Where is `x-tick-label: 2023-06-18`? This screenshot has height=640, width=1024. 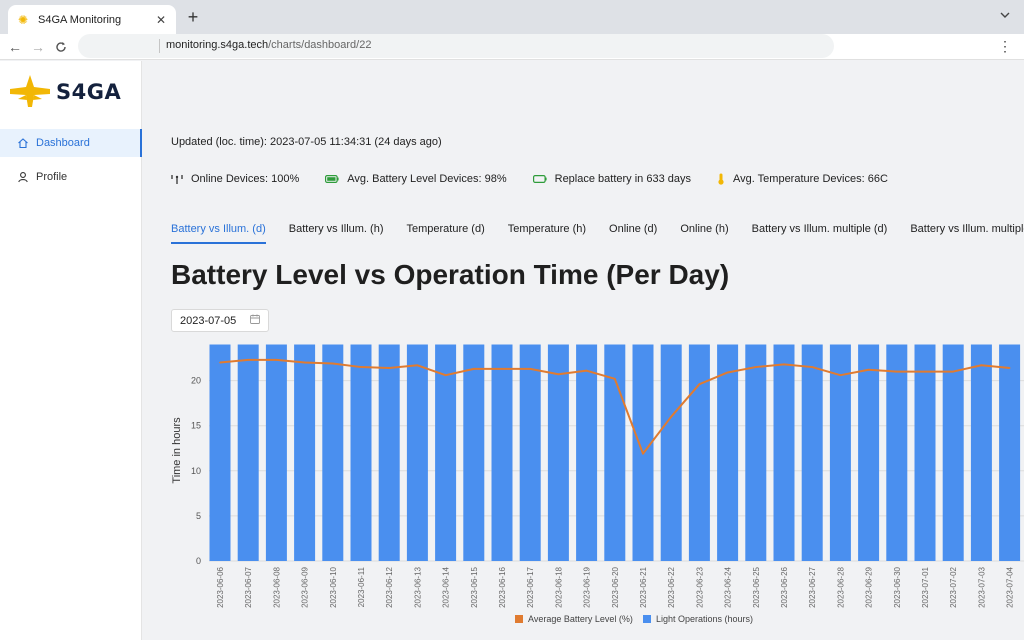 x-tick-label: 2023-06-18 is located at coordinates (558, 586).